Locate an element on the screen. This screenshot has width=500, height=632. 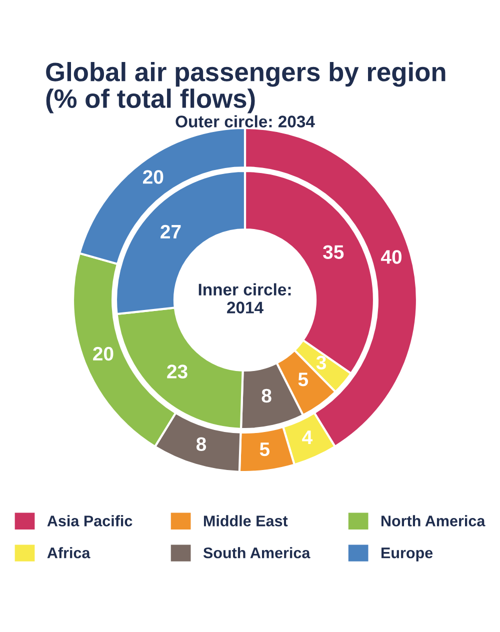
legend-label: Middle East is located at coordinates (246, 520).